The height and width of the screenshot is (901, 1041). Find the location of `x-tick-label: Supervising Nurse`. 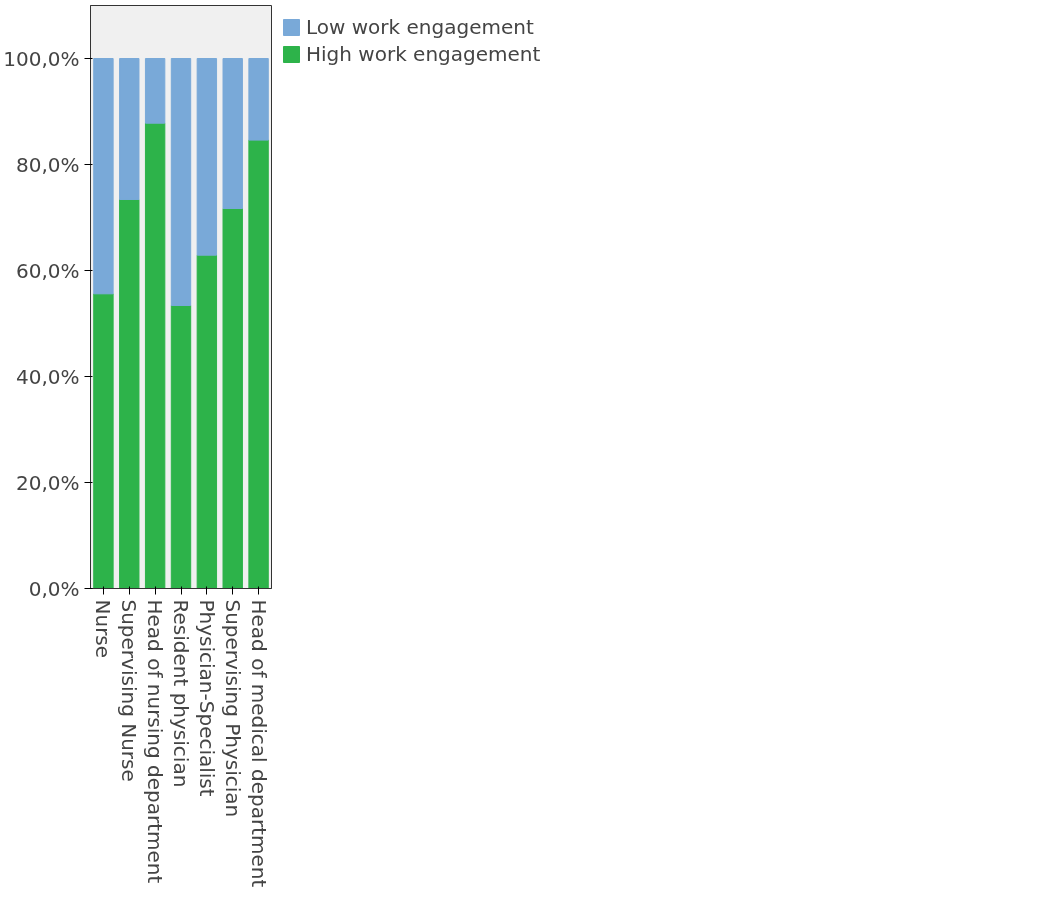

x-tick-label: Supervising Nurse is located at coordinates (129, 690).